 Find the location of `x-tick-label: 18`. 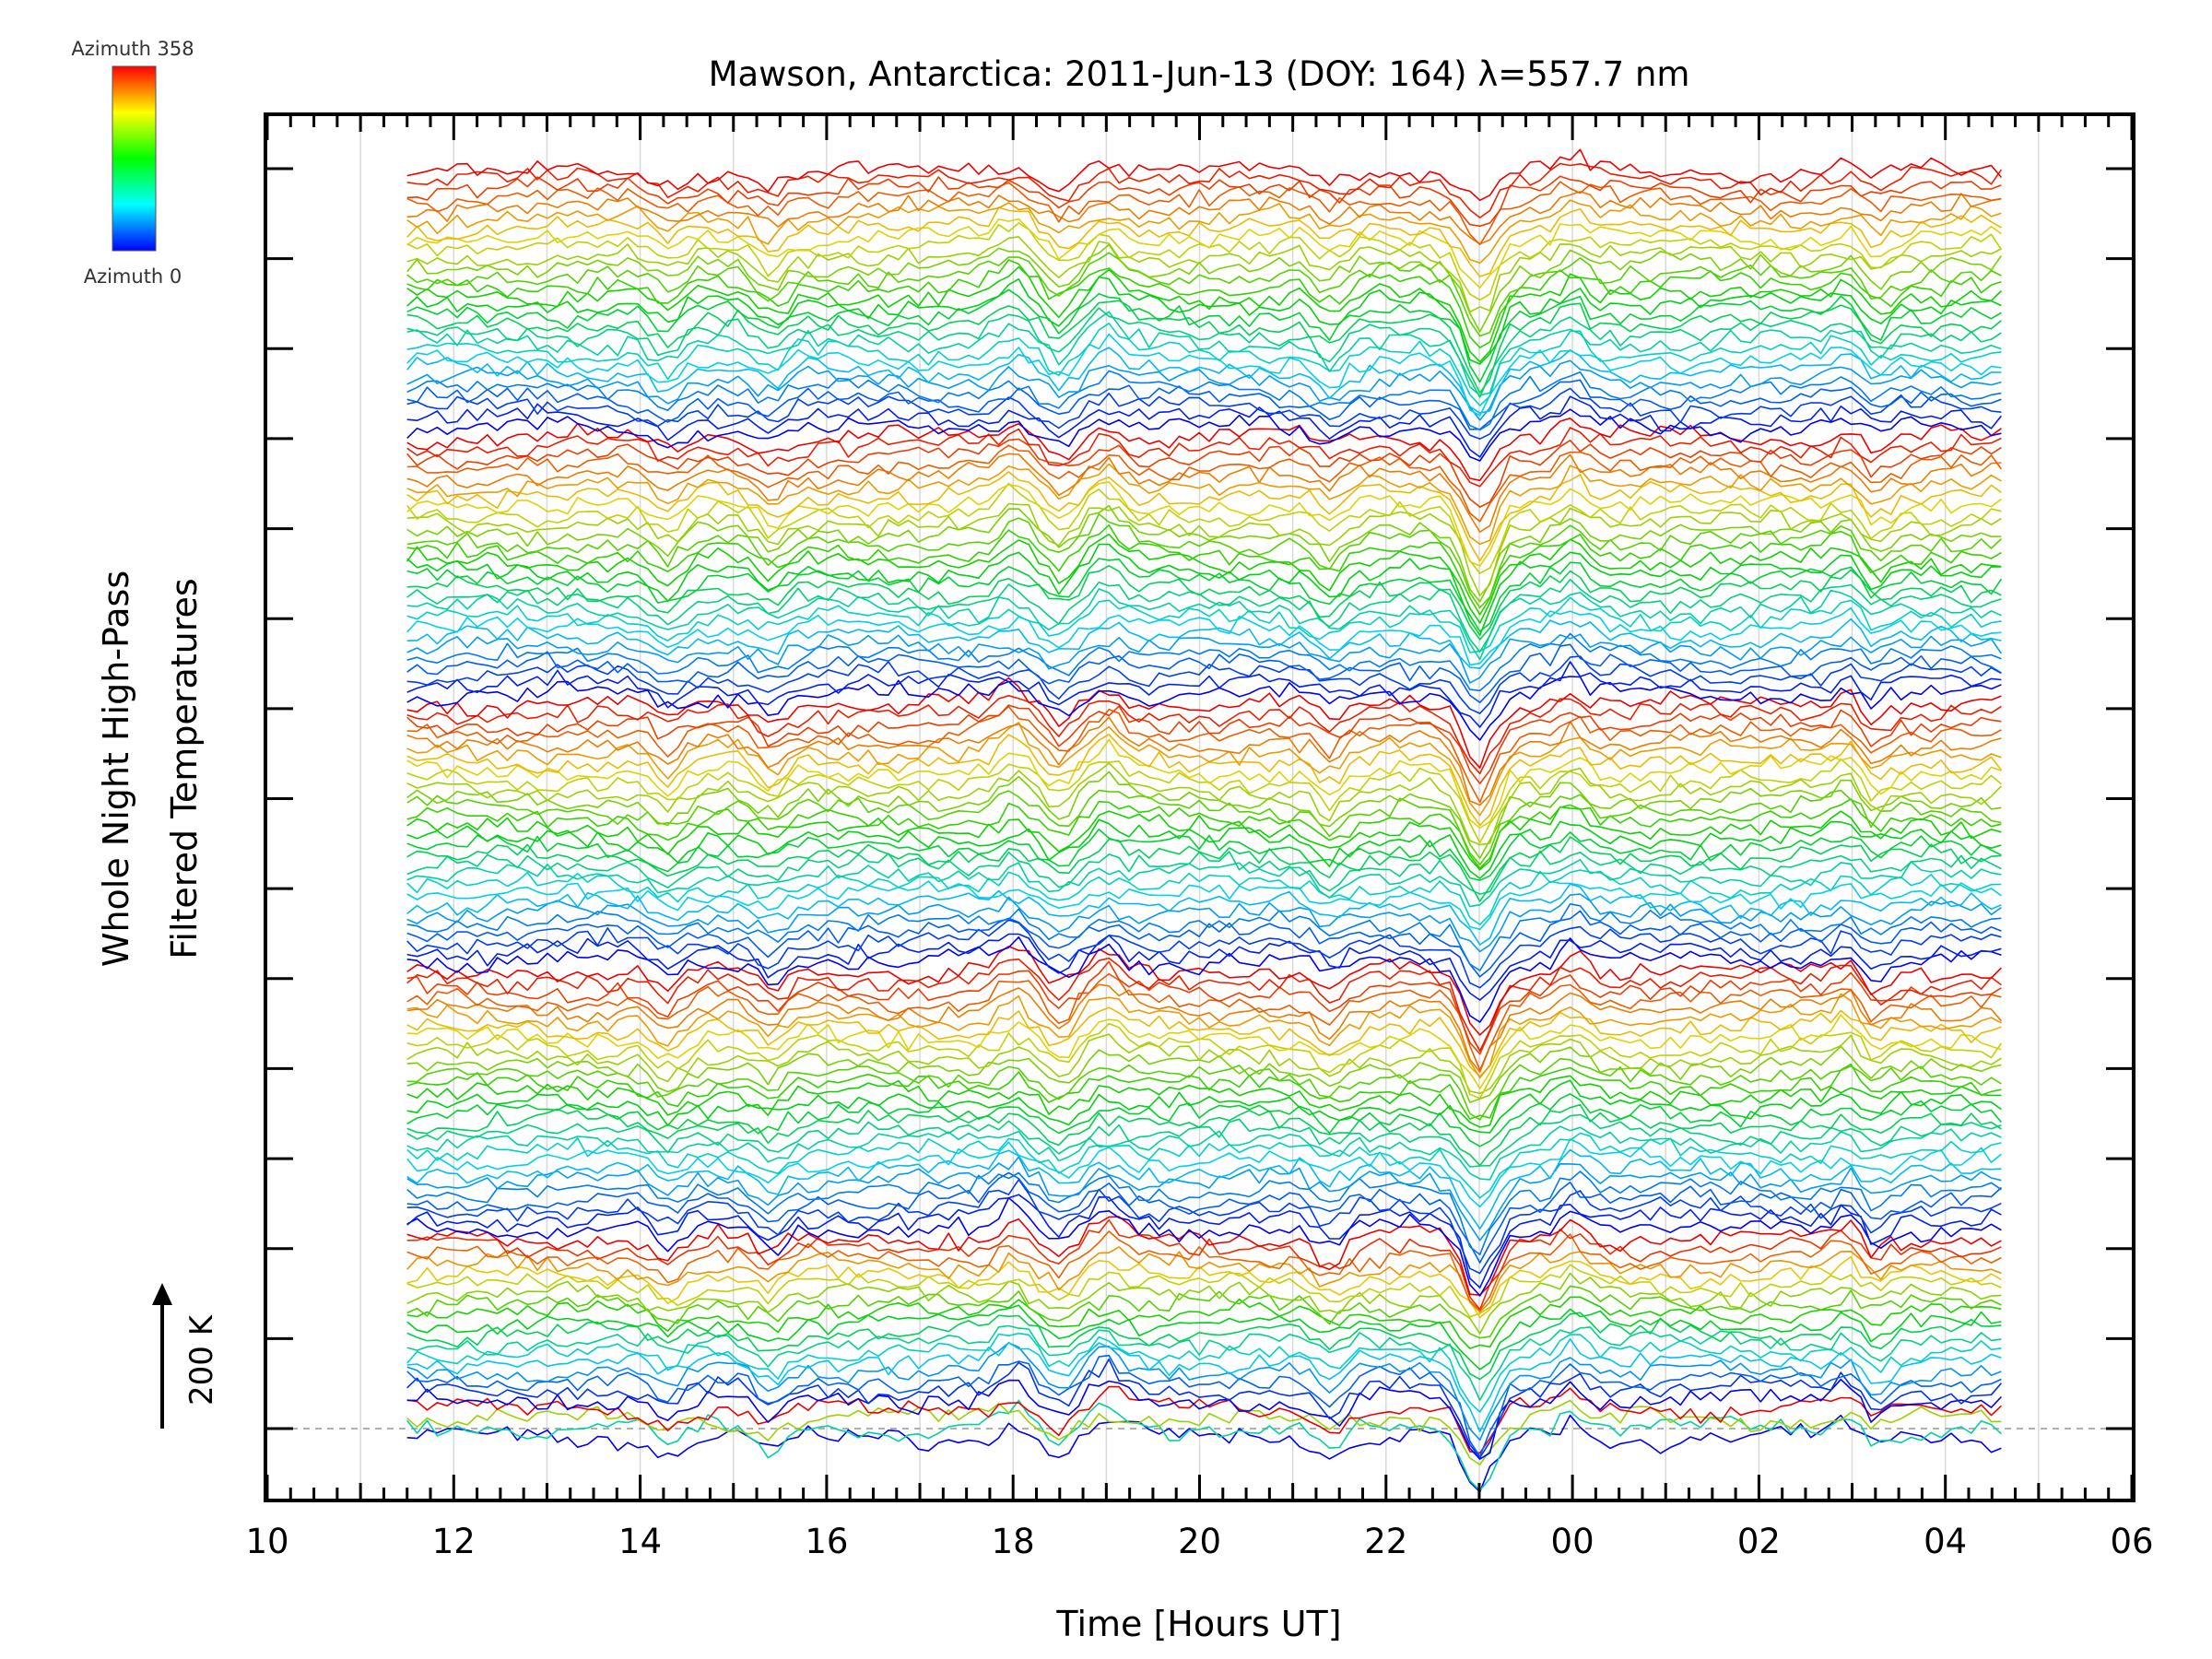

x-tick-label: 18 is located at coordinates (1013, 1541).